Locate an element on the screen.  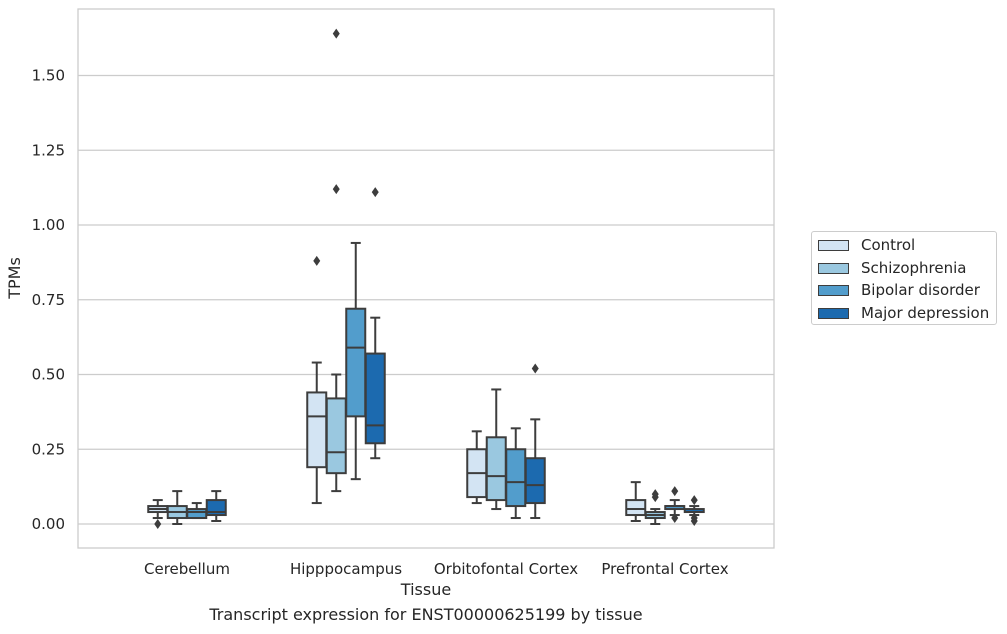
box-control-orbitofontal-cortex is located at coordinates (477, 467).